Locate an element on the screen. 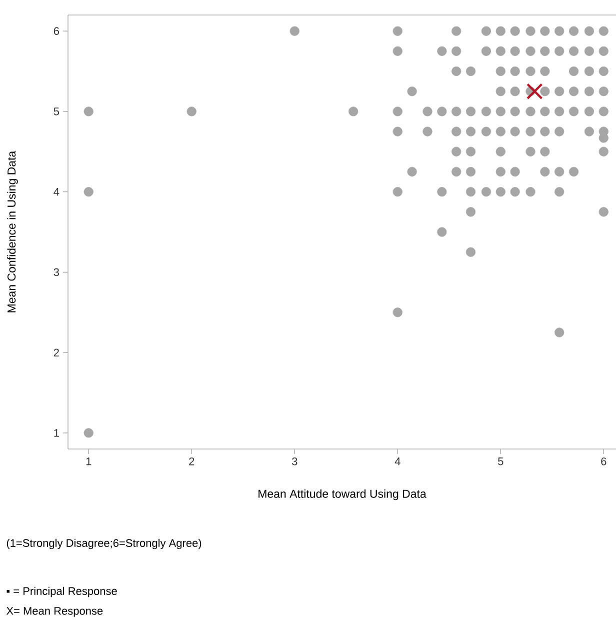  x-tick-label: 1 is located at coordinates (89, 462).